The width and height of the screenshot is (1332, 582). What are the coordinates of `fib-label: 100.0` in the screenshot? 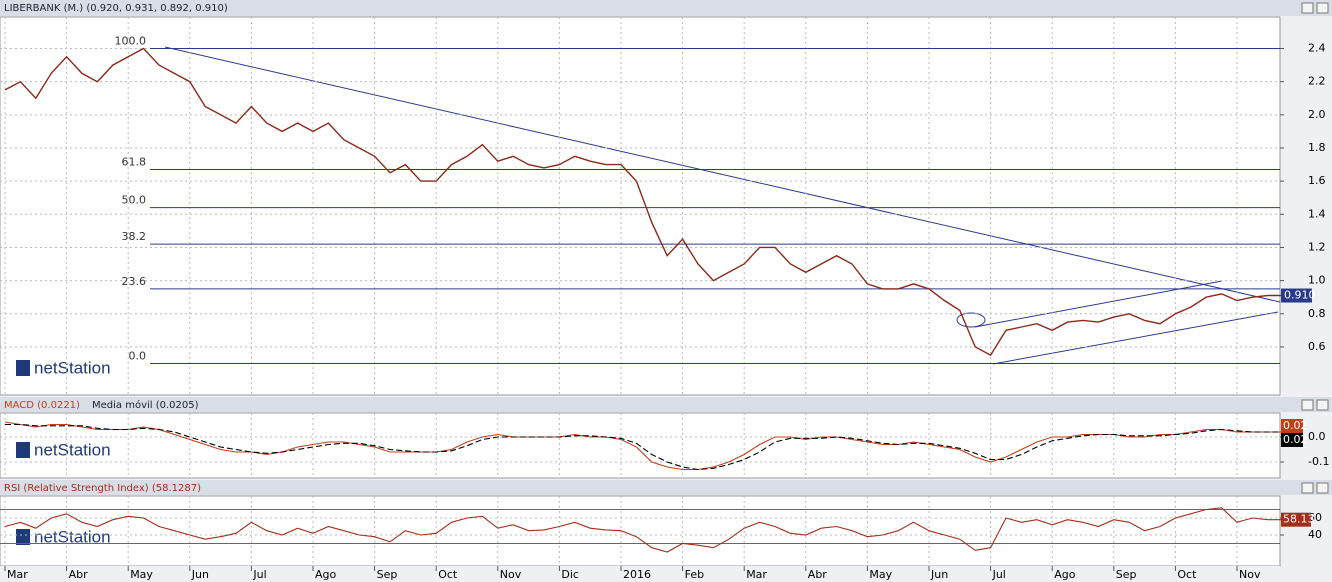 It's located at (131, 41).